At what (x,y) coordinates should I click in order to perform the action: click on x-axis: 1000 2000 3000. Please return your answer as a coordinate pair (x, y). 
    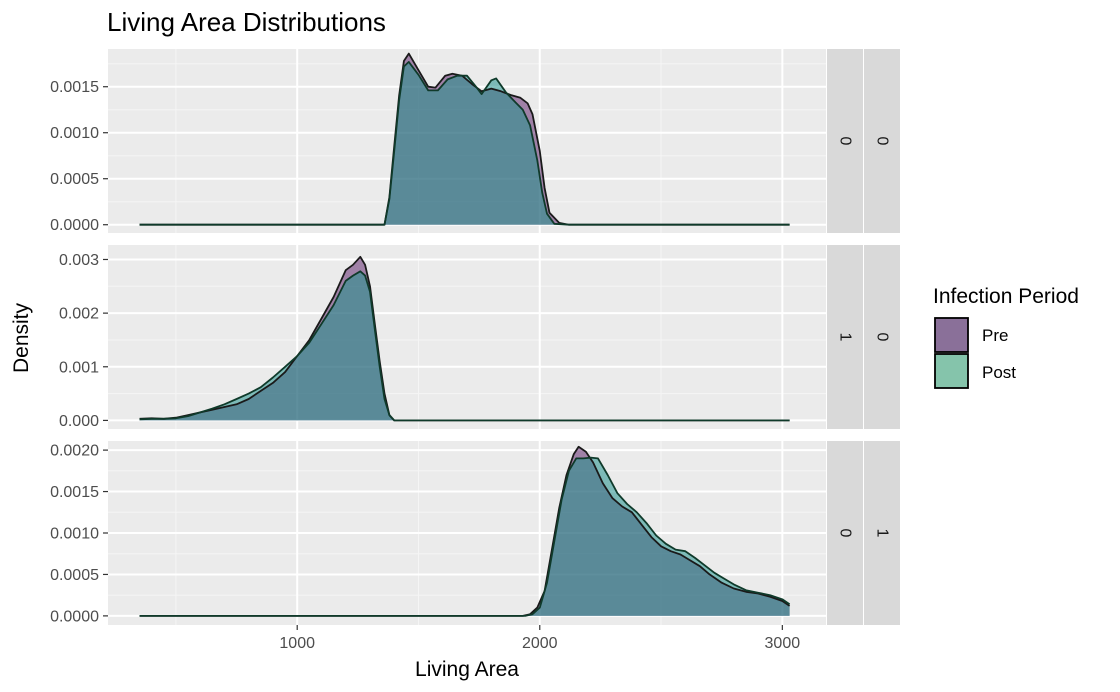
    Looking at the image, I should click on (539, 638).